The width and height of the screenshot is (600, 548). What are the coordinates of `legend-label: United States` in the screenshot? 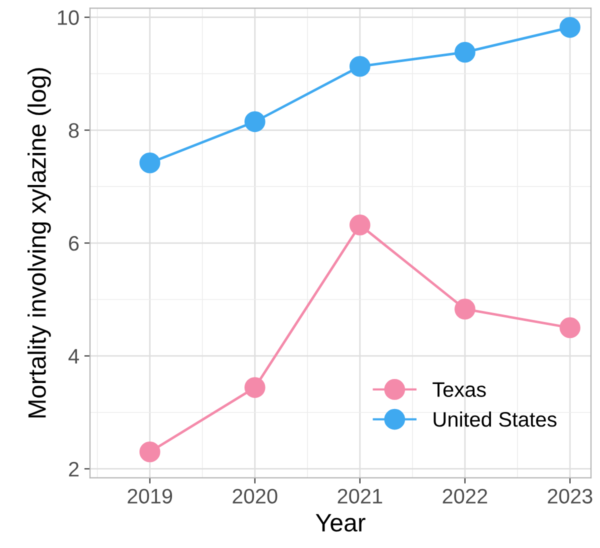 It's located at (495, 419).